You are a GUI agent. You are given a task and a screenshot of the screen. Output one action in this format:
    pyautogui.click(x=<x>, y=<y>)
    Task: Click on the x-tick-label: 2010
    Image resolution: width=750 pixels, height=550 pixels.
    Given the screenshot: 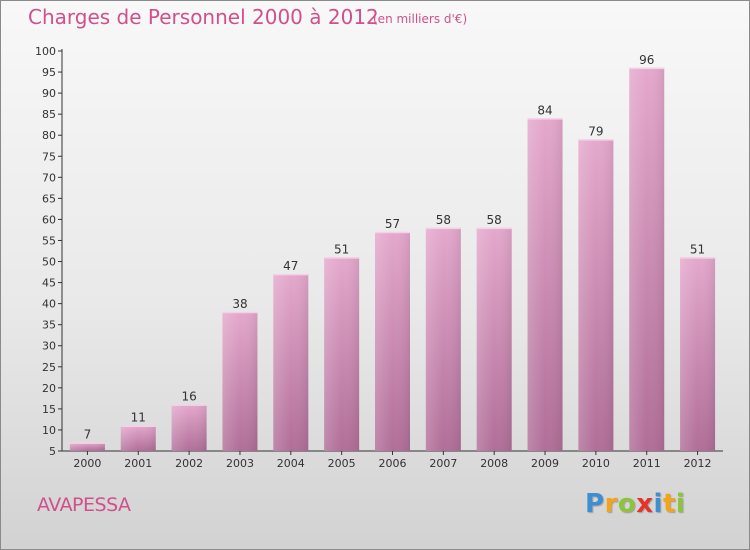 What is the action you would take?
    pyautogui.click(x=596, y=463)
    